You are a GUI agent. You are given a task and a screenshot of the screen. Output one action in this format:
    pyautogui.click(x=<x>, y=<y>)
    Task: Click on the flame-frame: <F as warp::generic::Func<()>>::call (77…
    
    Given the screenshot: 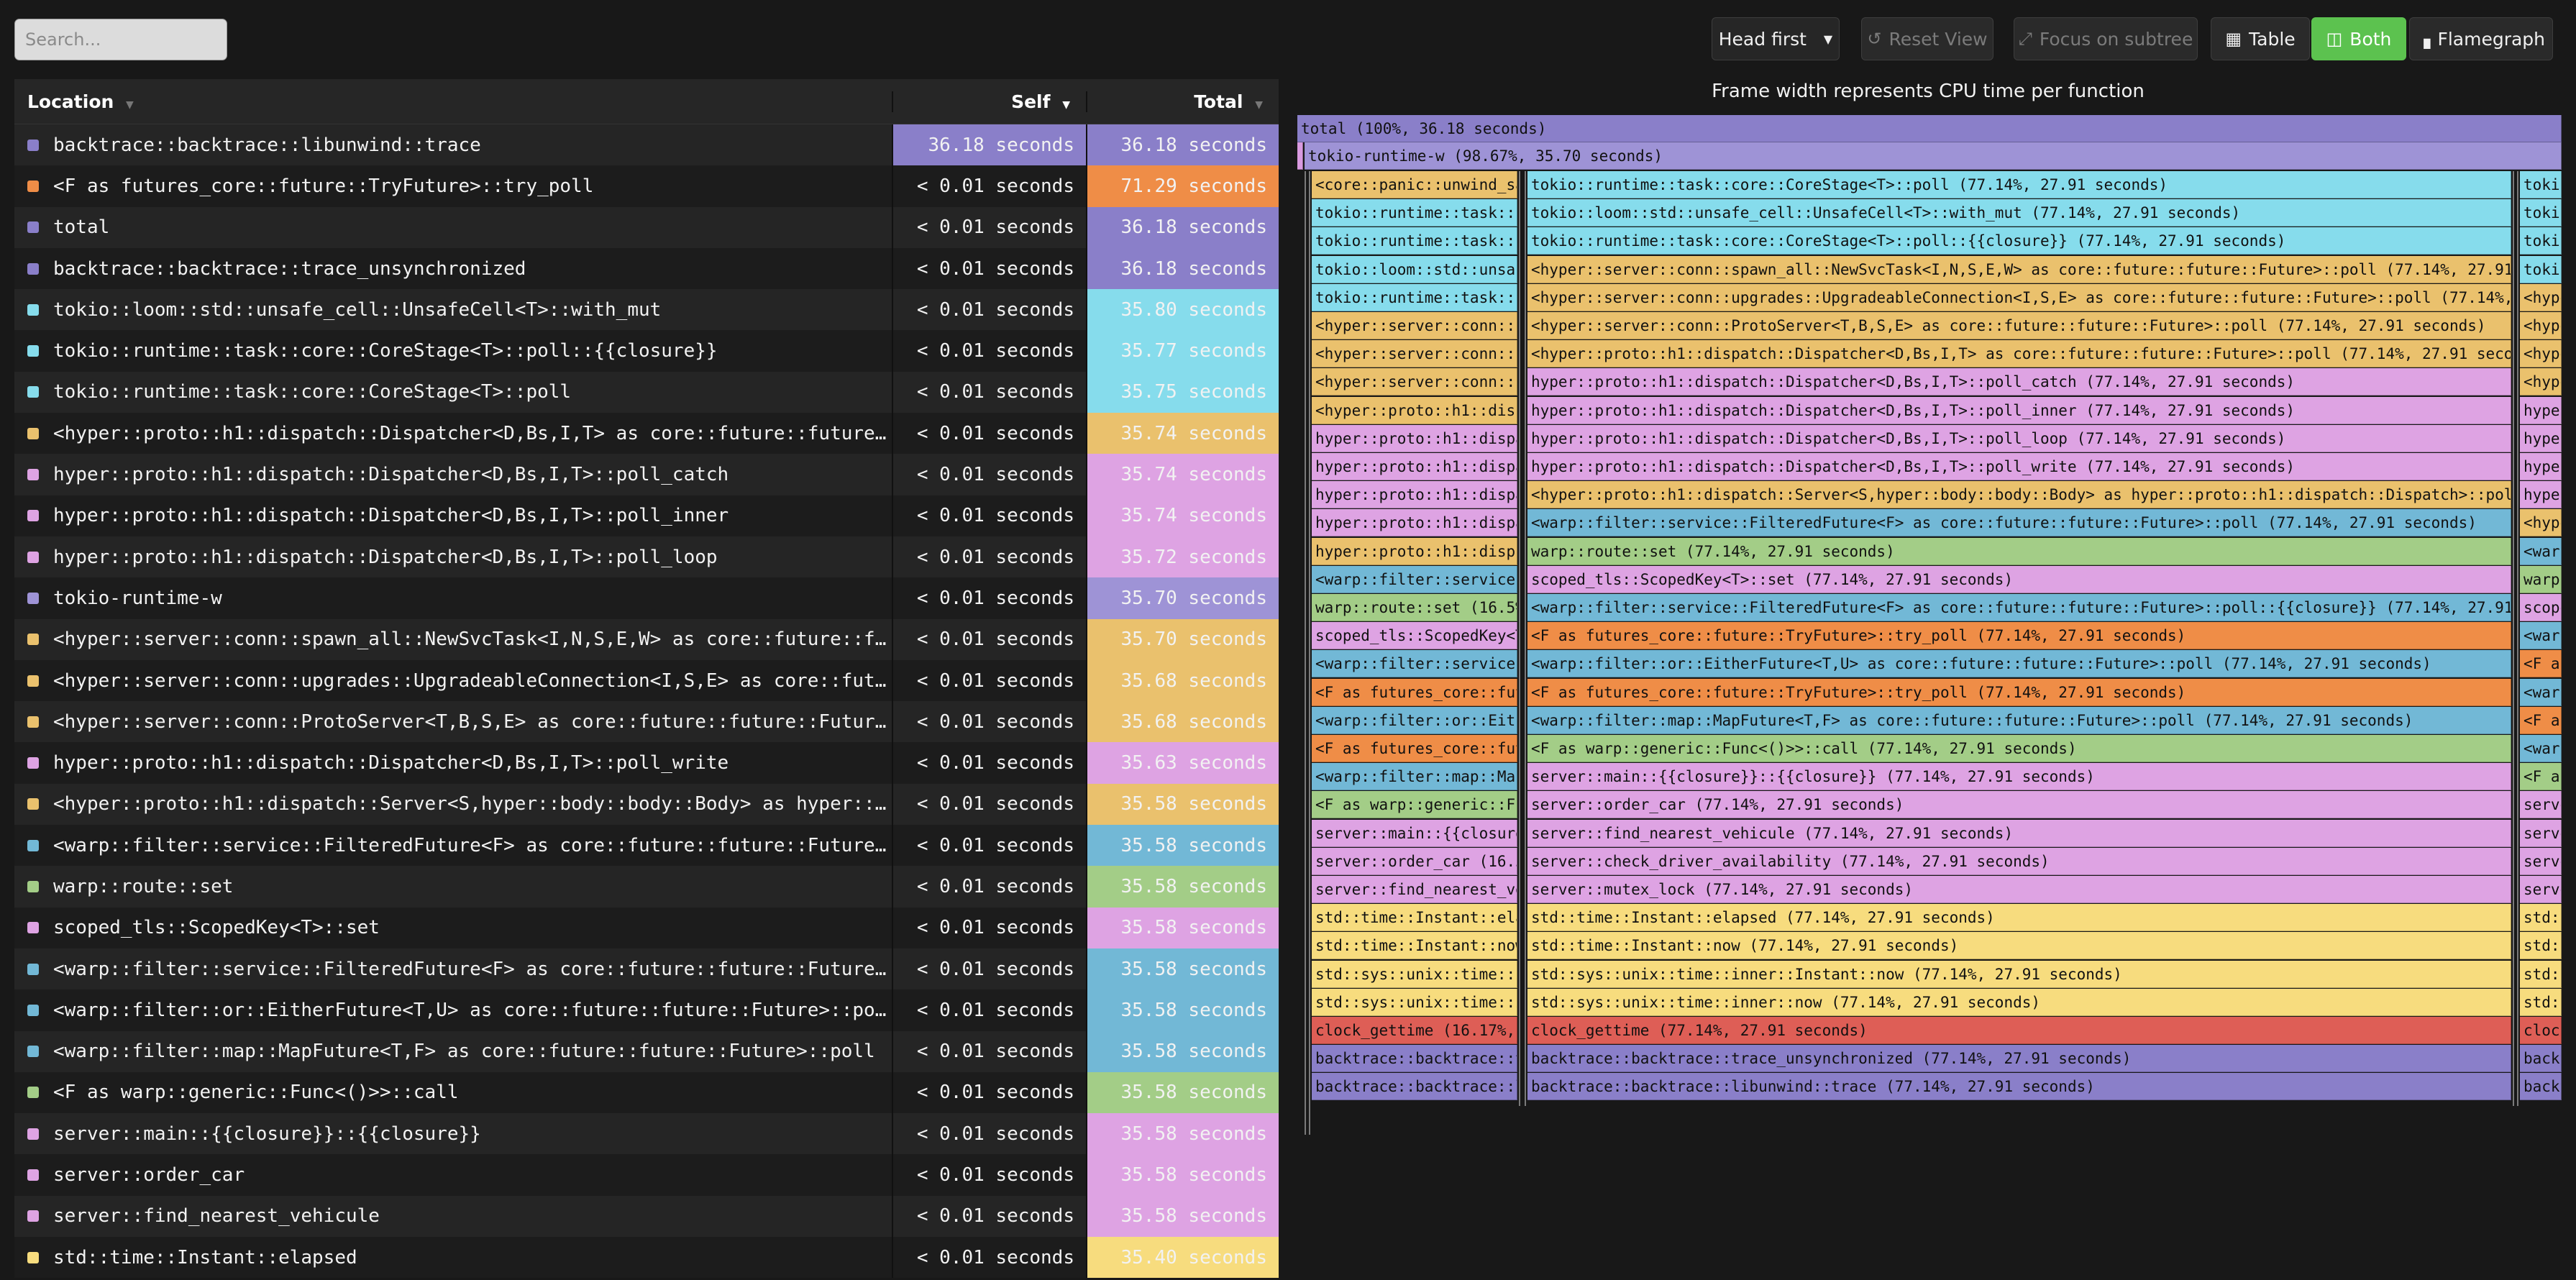 What is the action you would take?
    pyautogui.click(x=2019, y=748)
    